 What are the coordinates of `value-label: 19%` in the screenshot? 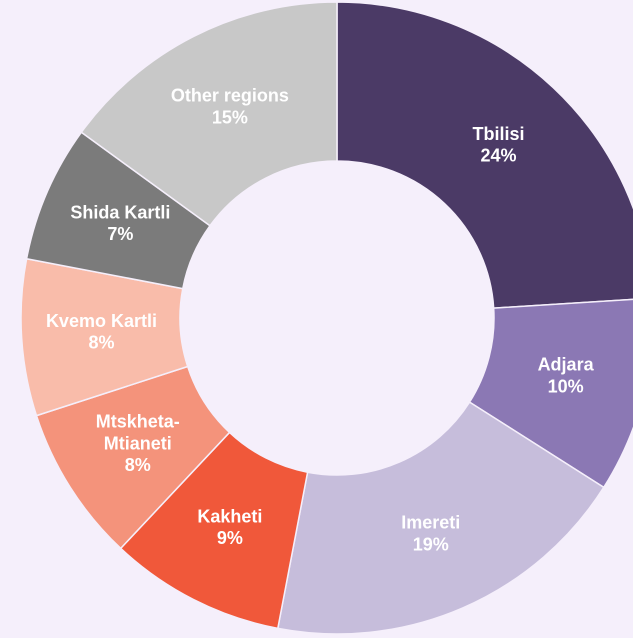 It's located at (431, 544).